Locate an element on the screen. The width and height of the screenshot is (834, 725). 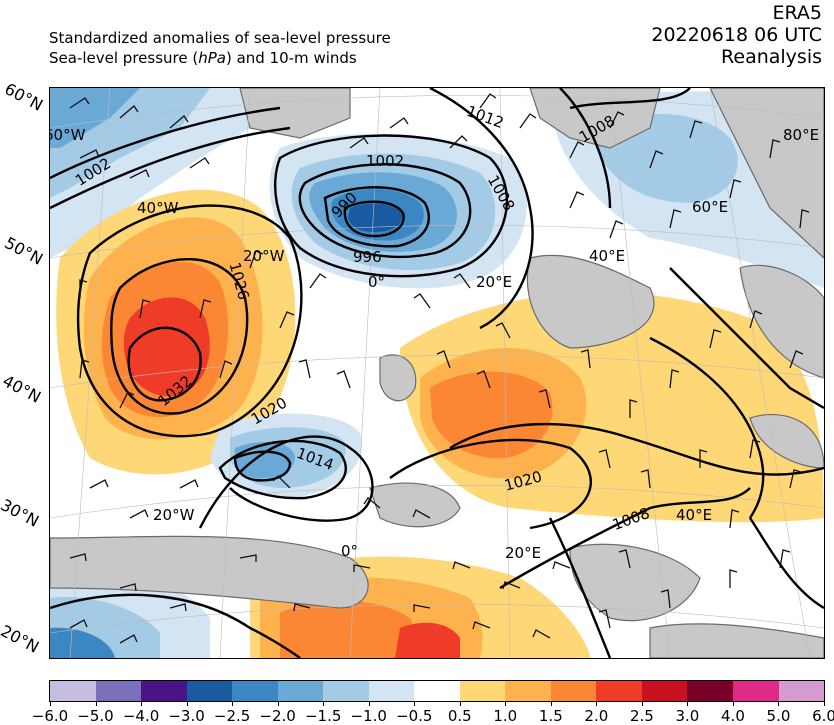
colorbar-tick-label: 1.5 is located at coordinates (550, 716).